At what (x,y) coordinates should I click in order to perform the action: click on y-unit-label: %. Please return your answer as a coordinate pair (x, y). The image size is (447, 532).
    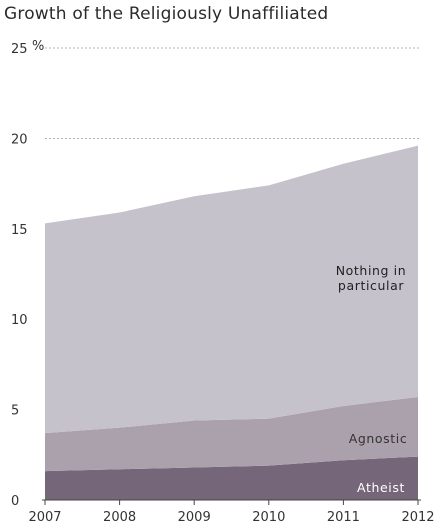
    Looking at the image, I should click on (38, 46).